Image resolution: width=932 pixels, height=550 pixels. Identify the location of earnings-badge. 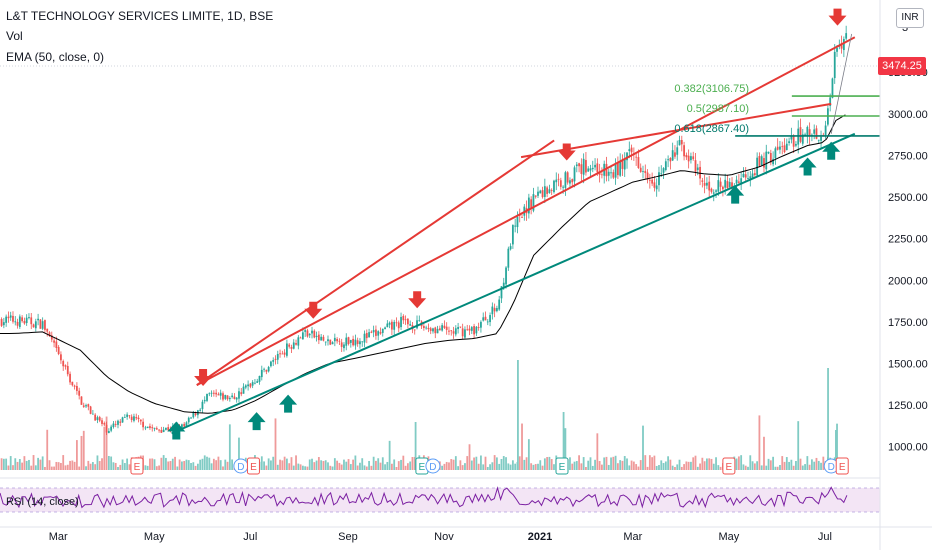
(842, 466).